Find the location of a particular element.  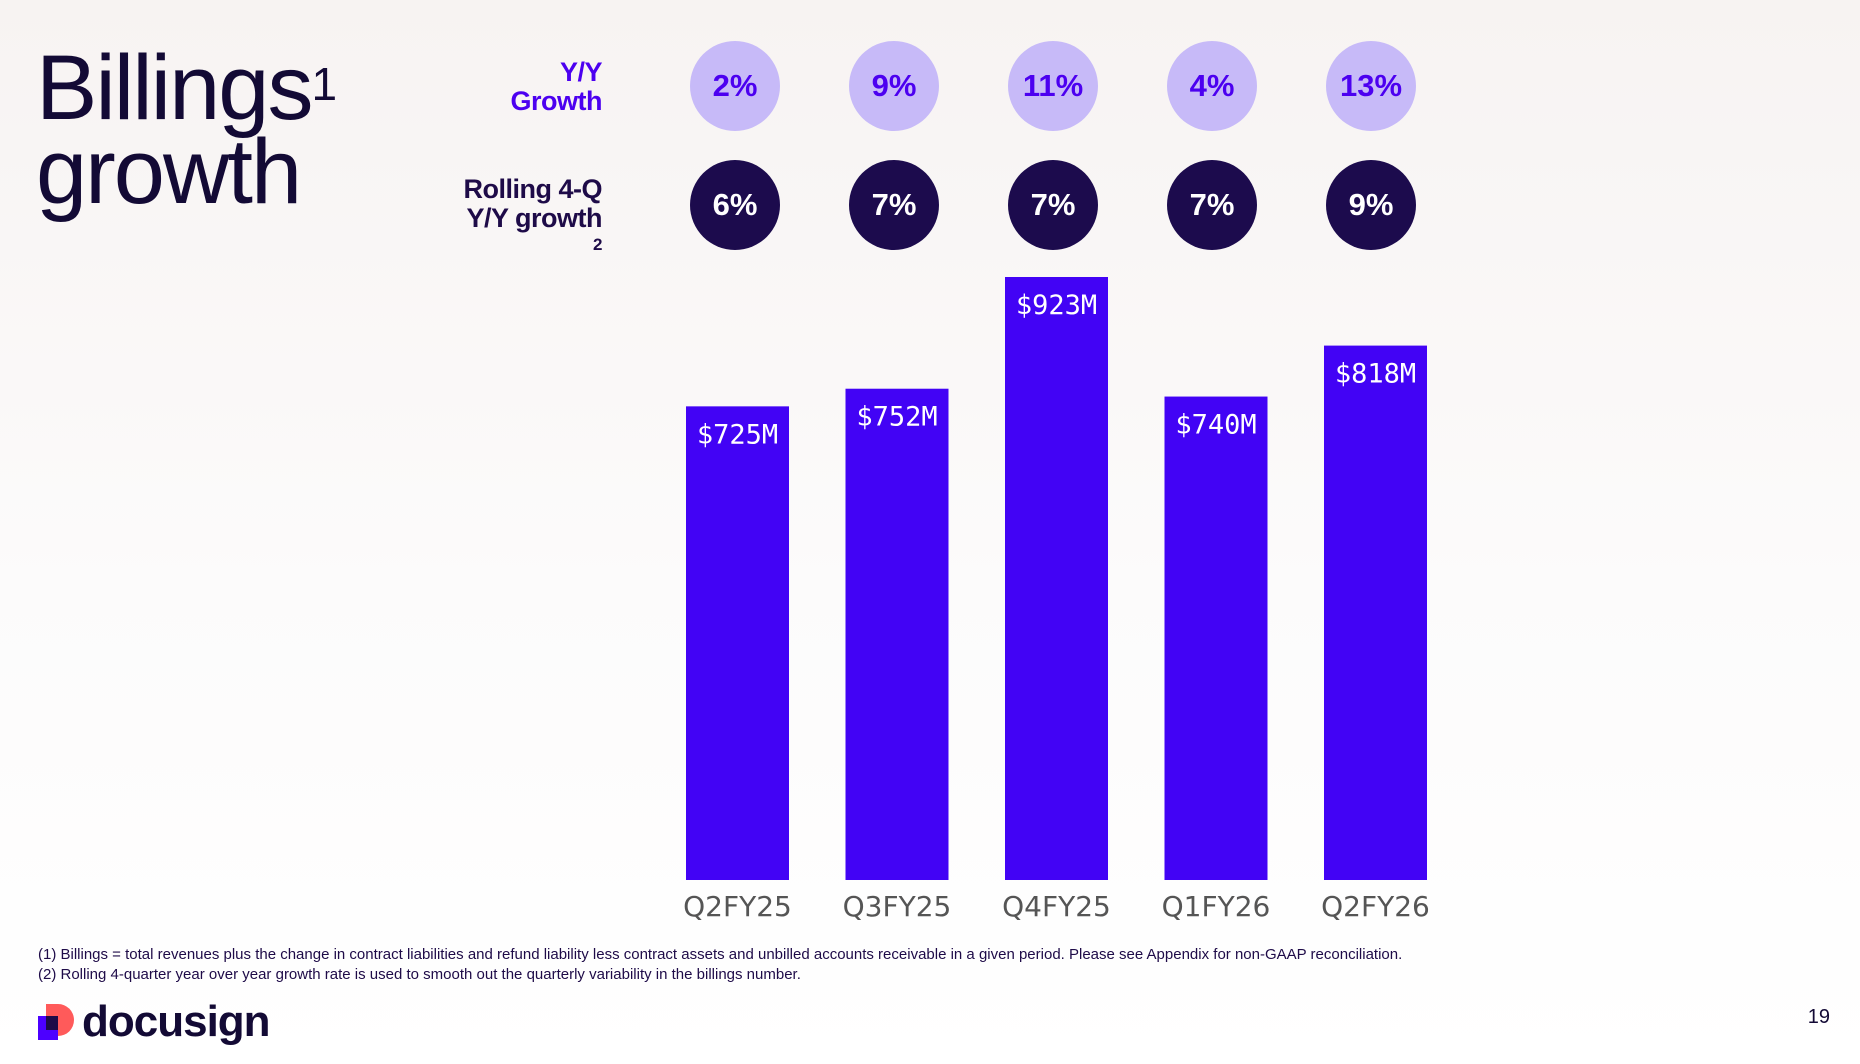

yy-growth-badge: 13% is located at coordinates (1371, 86).